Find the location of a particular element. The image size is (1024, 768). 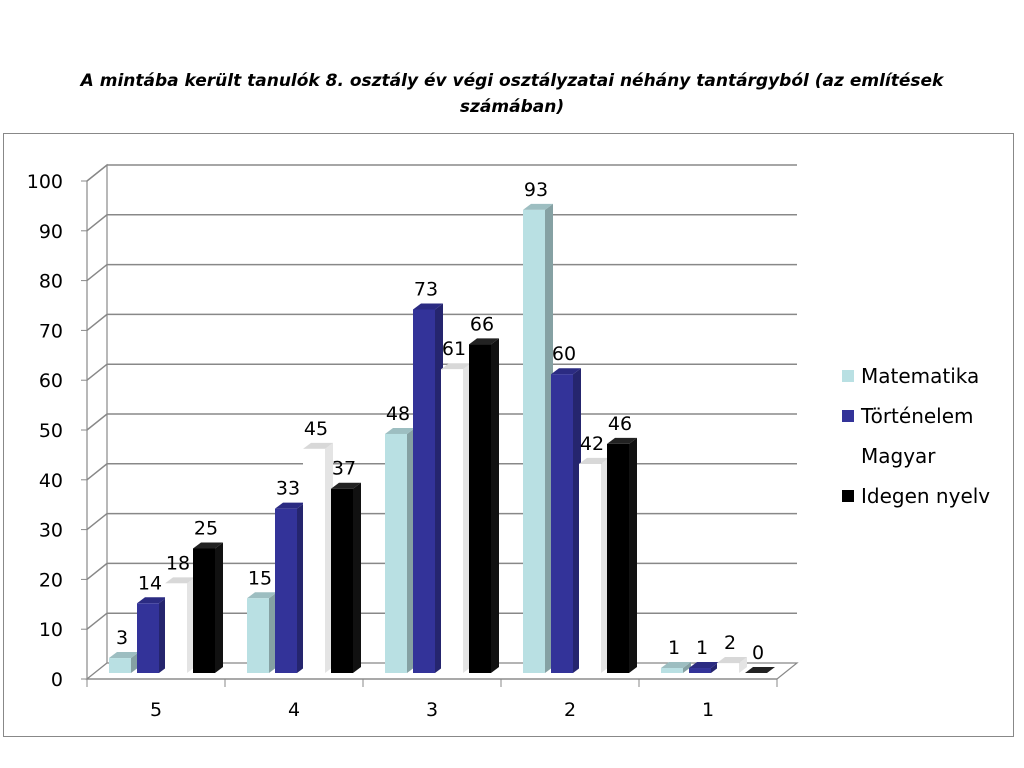

data-label: 93 is located at coordinates (536, 190).